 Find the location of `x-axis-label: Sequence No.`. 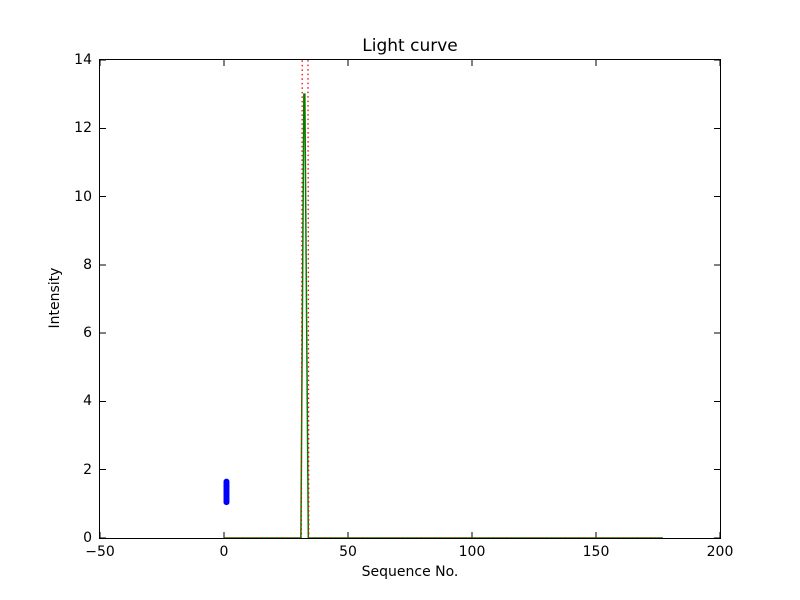

x-axis-label: Sequence No. is located at coordinates (410, 572).